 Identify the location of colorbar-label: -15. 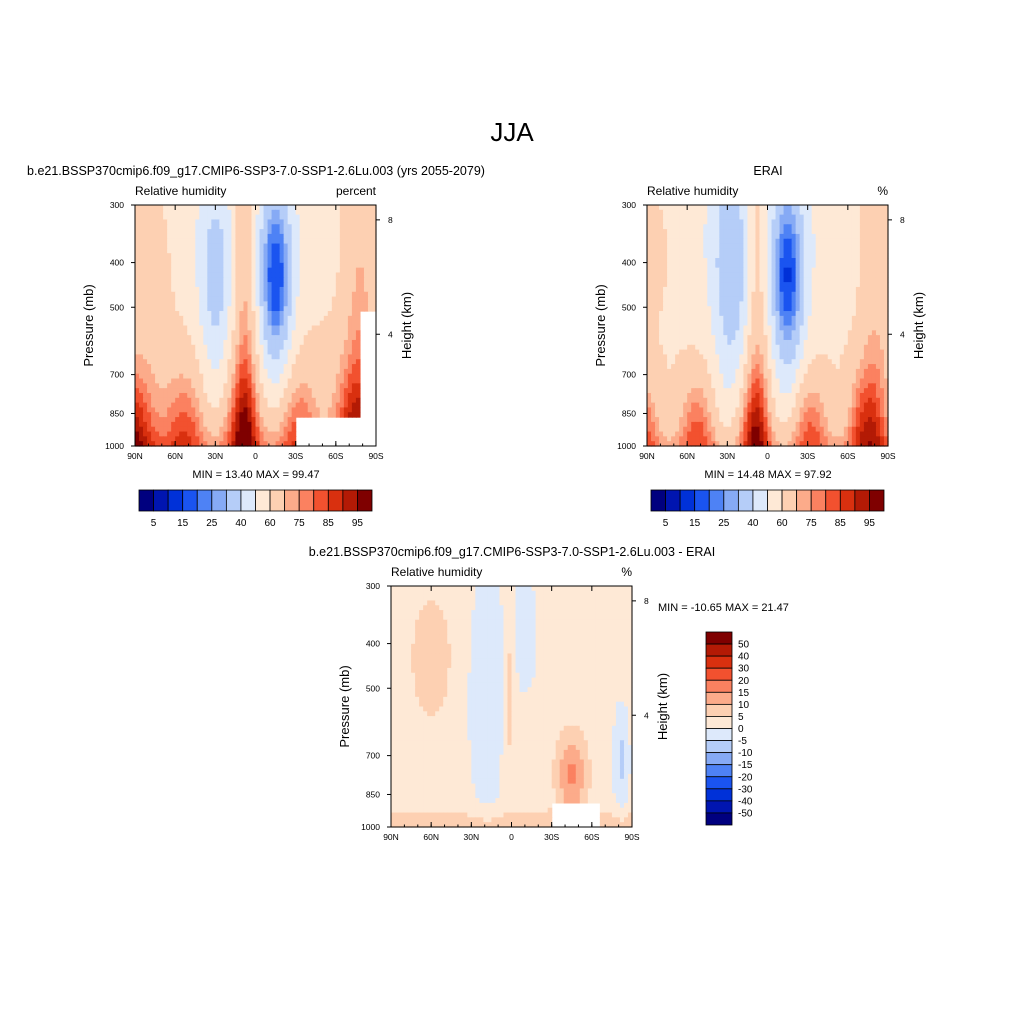
(745, 765).